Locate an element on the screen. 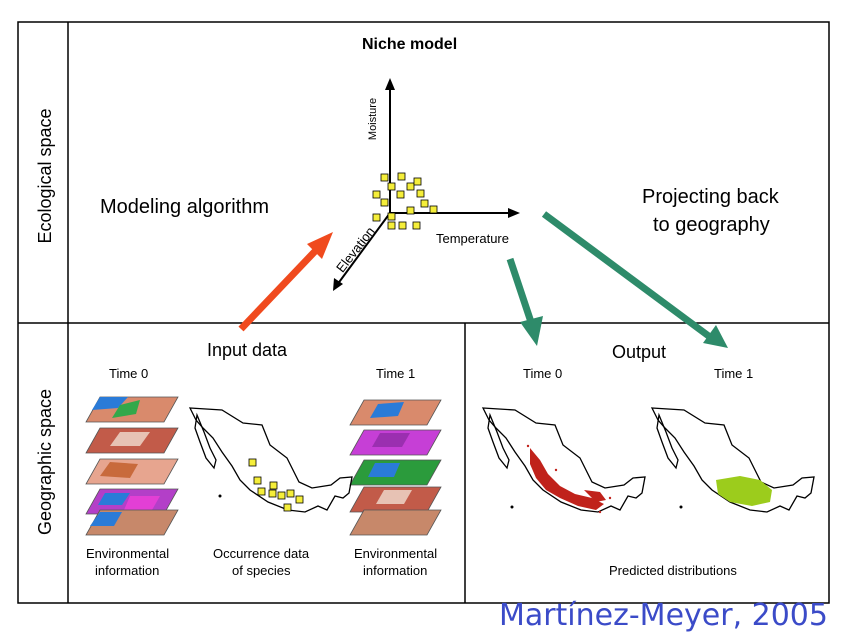 The width and height of the screenshot is (846, 640). occurrence-points is located at coordinates (276, 485).